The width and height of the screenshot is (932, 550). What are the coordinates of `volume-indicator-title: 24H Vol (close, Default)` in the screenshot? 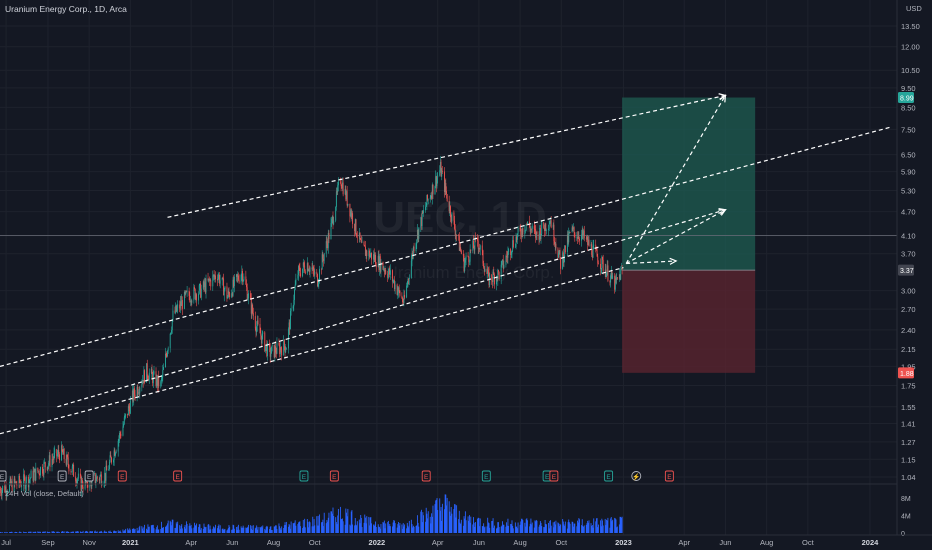 It's located at (44, 493).